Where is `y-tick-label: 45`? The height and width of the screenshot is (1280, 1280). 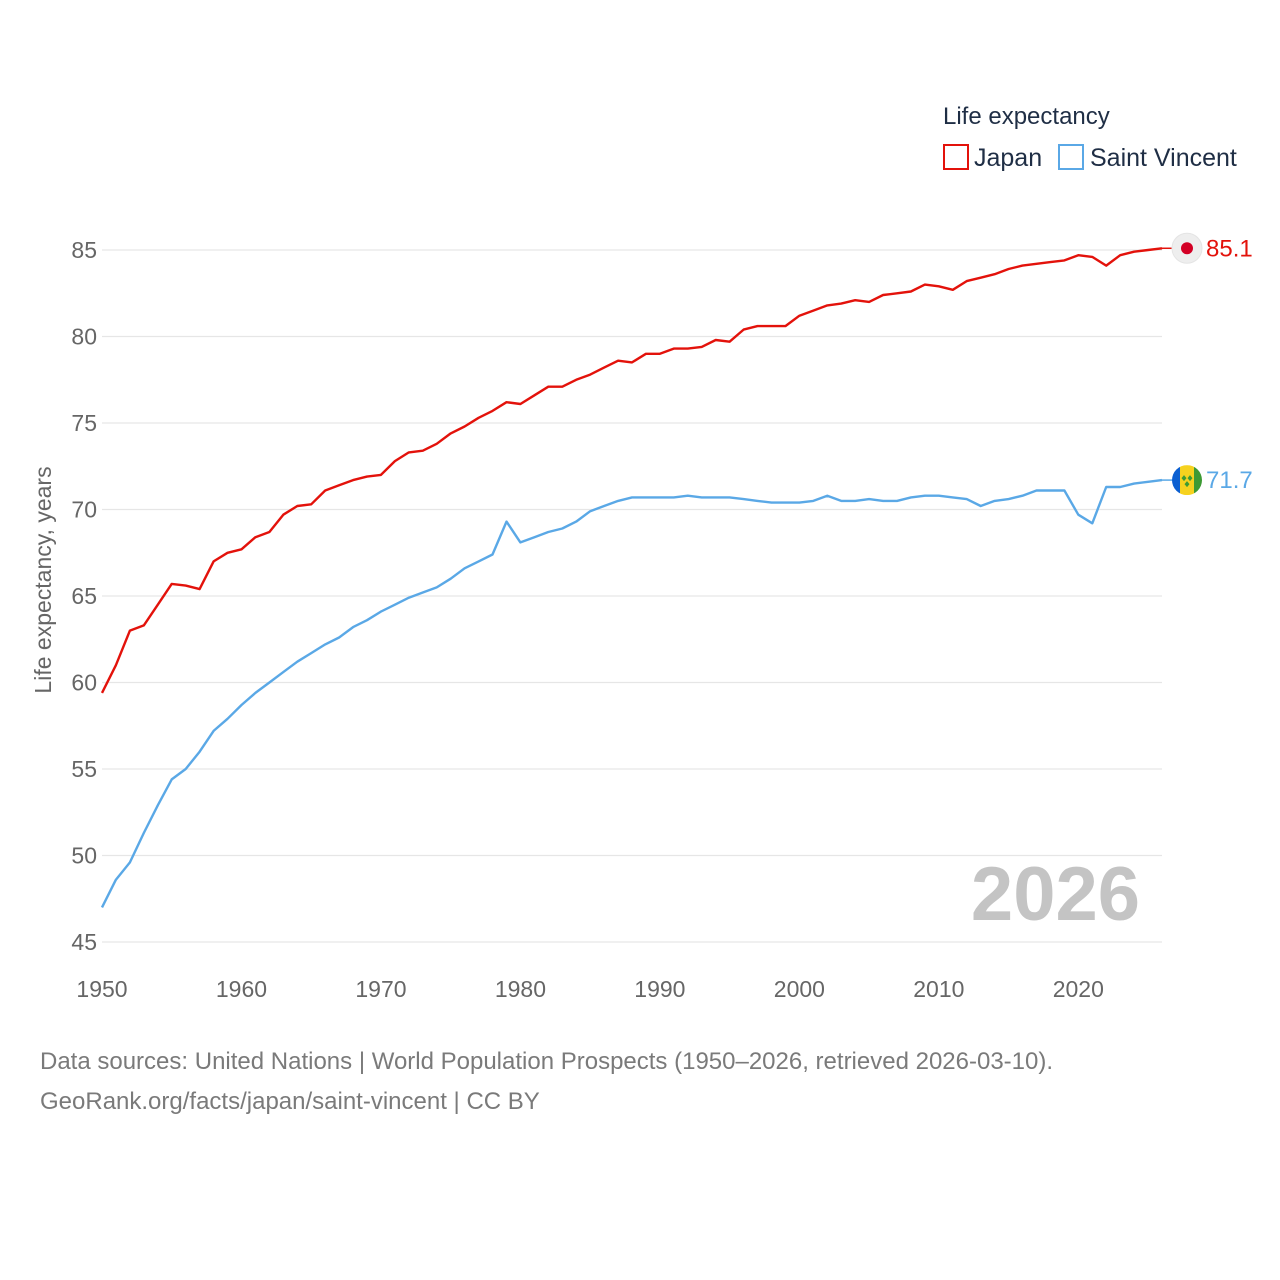
y-tick-label: 45 is located at coordinates (84, 942).